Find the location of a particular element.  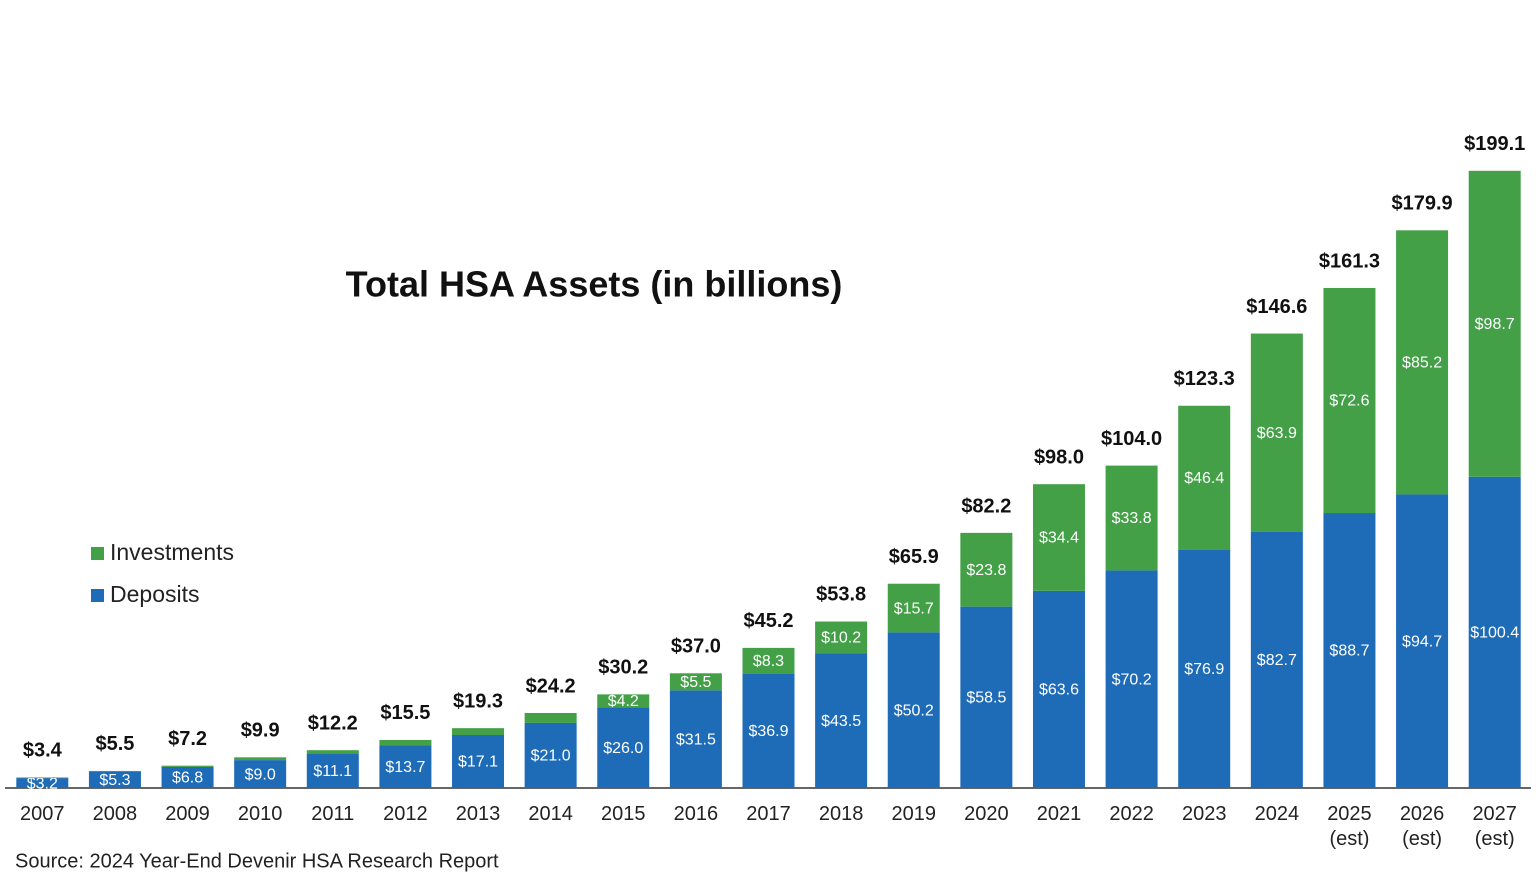

segment-label: $82.7 is located at coordinates (1277, 660).